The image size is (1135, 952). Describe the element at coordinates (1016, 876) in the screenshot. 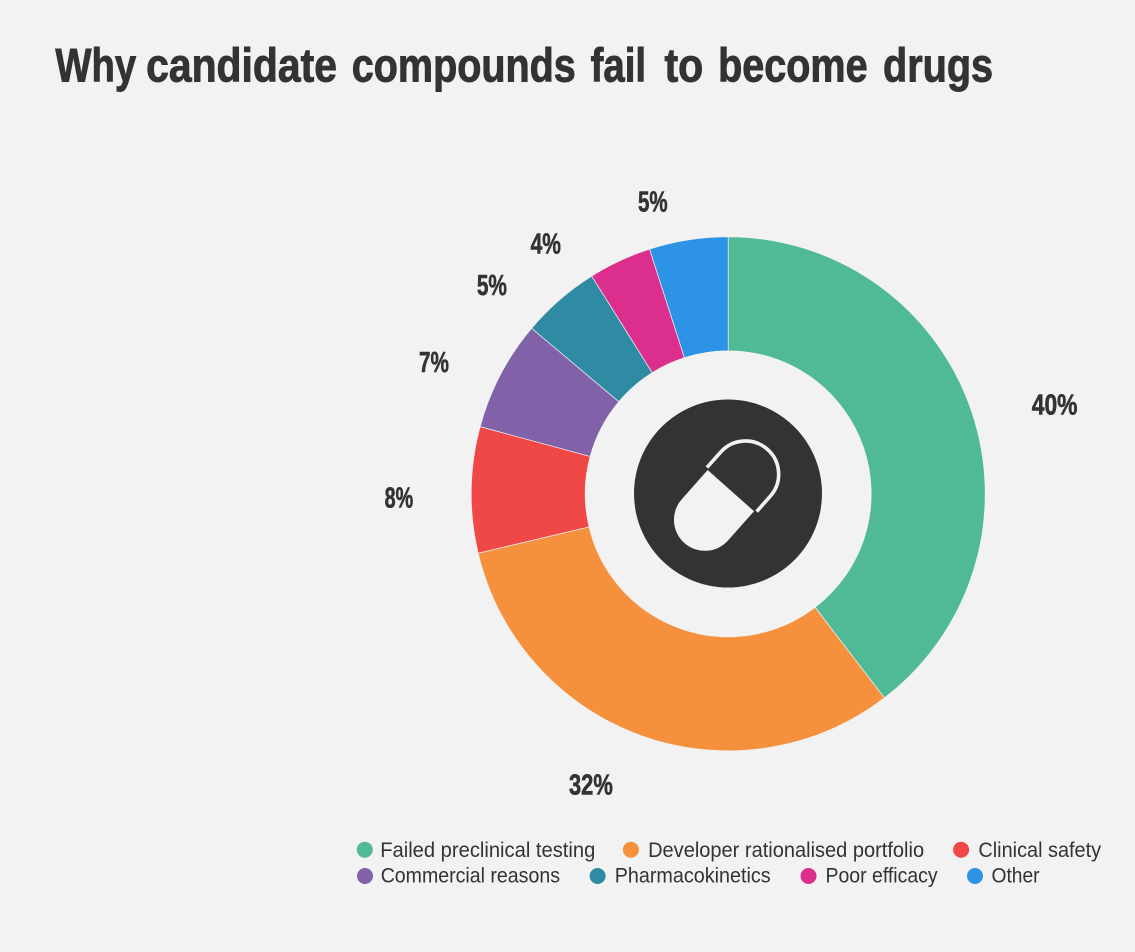

I see `svg-text: Other` at that location.